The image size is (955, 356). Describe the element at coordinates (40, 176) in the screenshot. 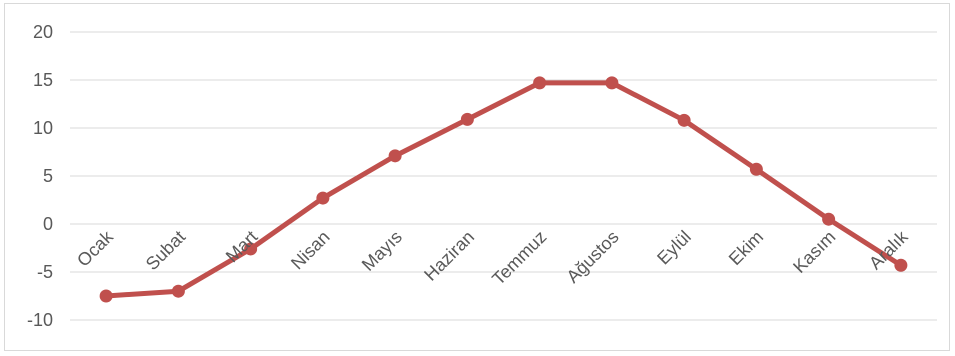

I see `y-axis-ticks: -10 -5 0 5 10 15 20` at that location.